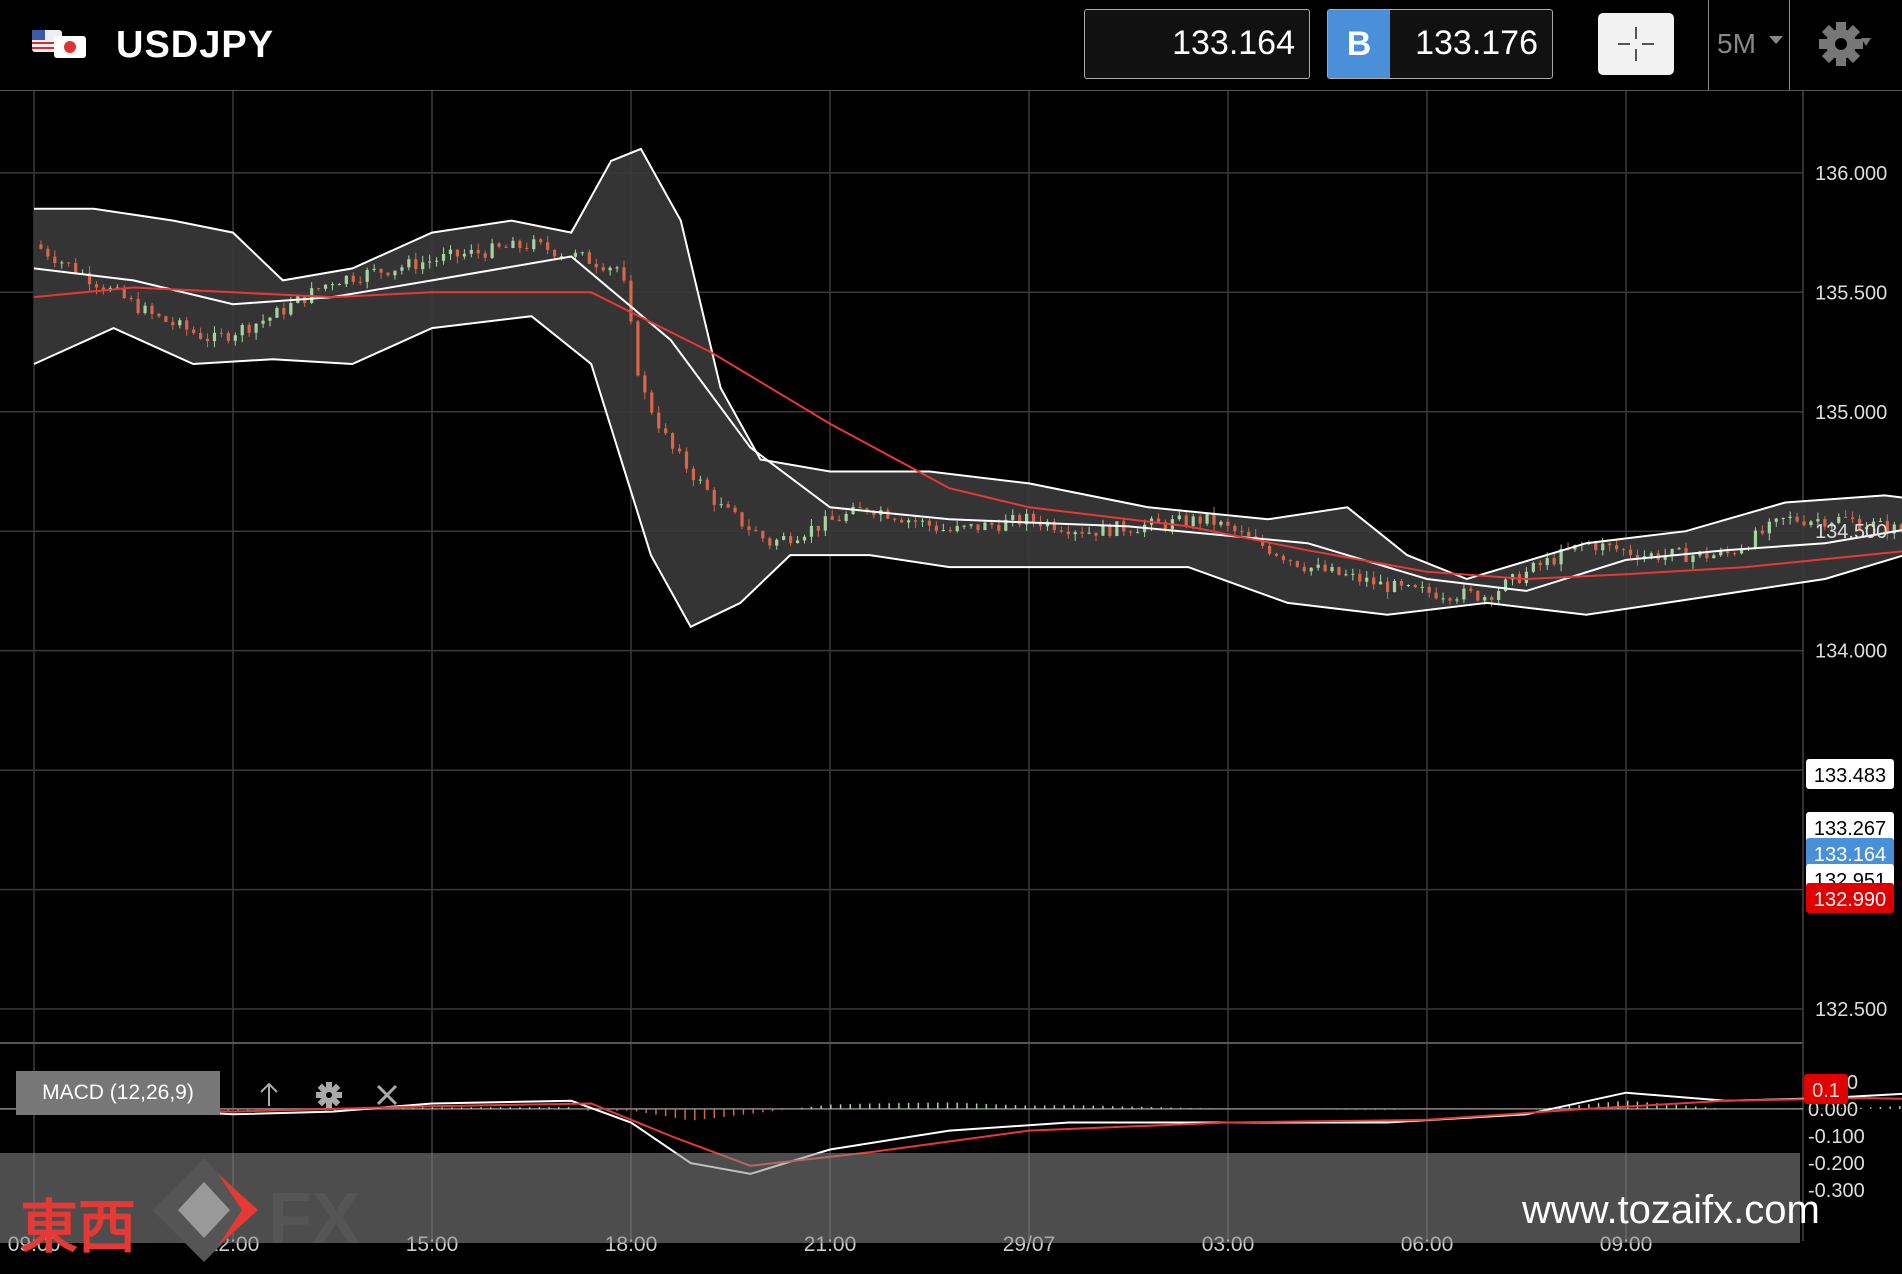 The width and height of the screenshot is (1902, 1274). Describe the element at coordinates (900, 1198) in the screenshot. I see `watermark-band` at that location.